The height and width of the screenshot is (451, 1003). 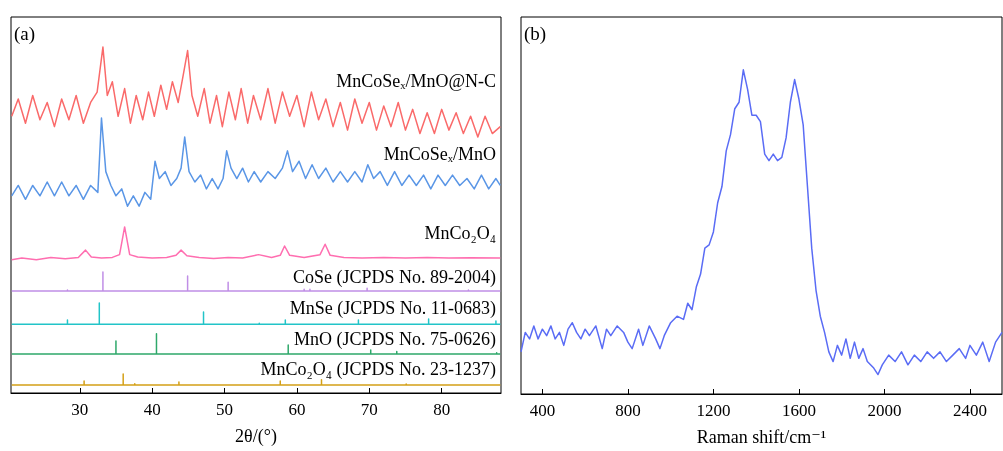 I want to click on series-label: MnCo₂O₄ (JCPDS No. 23-1237), so click(x=378, y=369).